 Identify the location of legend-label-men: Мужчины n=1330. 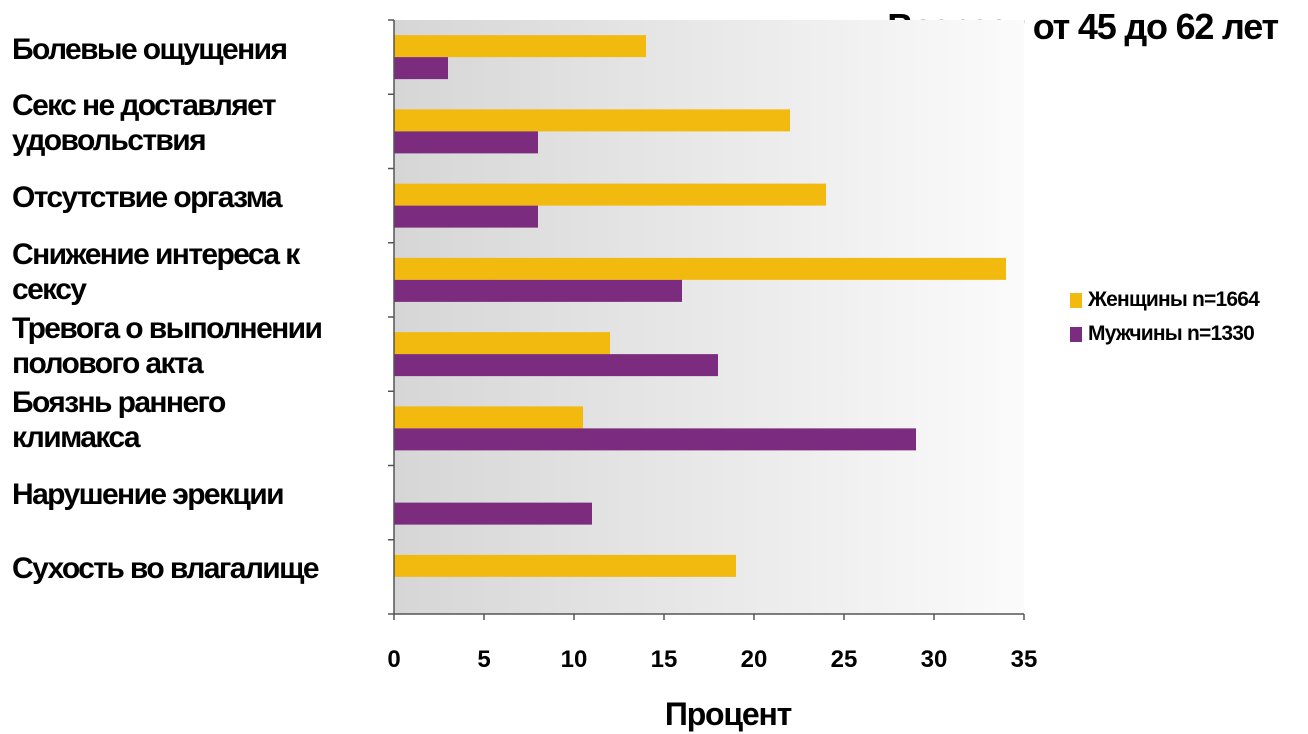
(1171, 333).